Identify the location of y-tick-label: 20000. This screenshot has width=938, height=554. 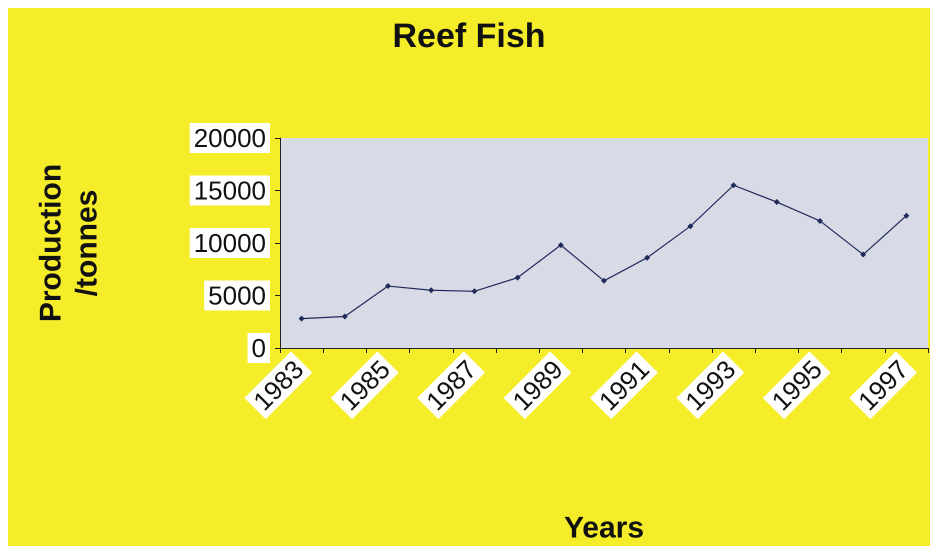
(230, 138).